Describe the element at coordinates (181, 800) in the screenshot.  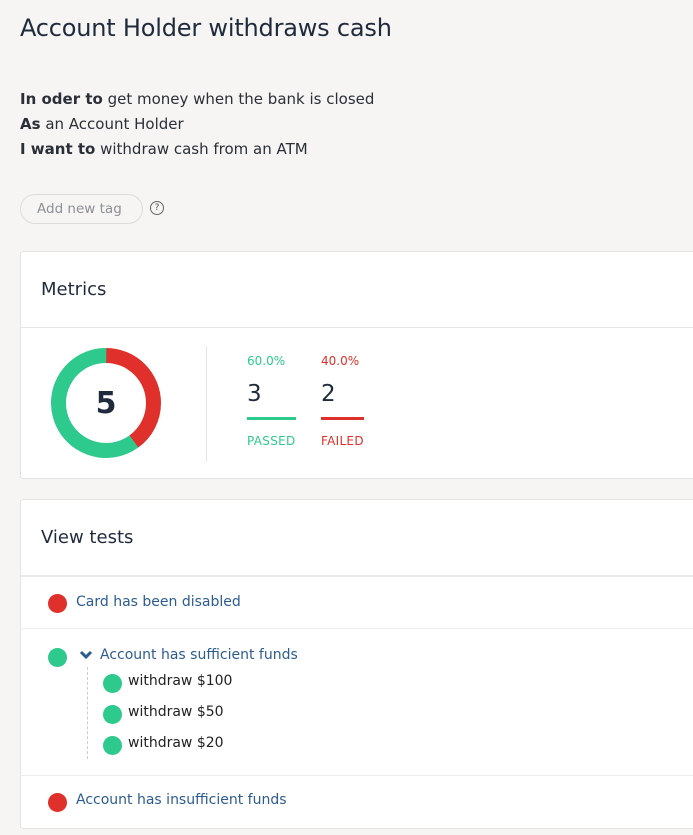
I see `test-link: Account has insufficient funds` at that location.